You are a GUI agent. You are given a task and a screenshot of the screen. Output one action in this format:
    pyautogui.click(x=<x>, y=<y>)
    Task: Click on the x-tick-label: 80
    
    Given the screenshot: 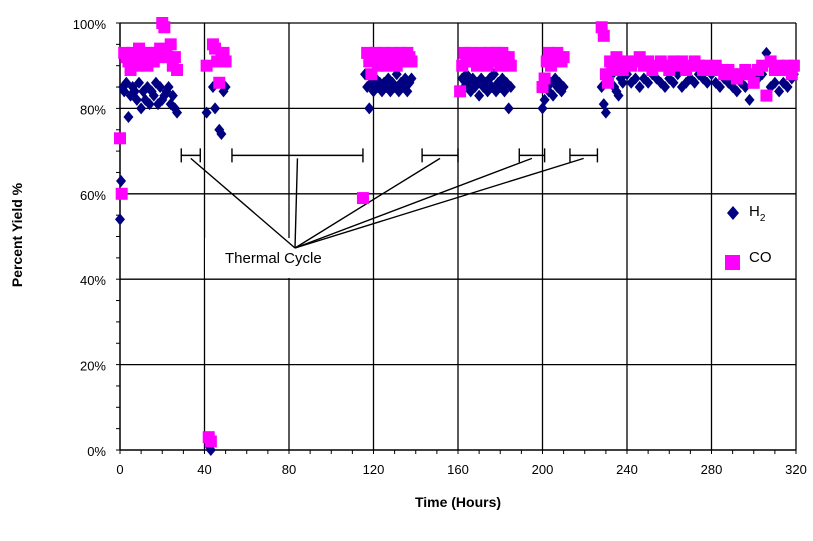 What is the action you would take?
    pyautogui.click(x=289, y=469)
    